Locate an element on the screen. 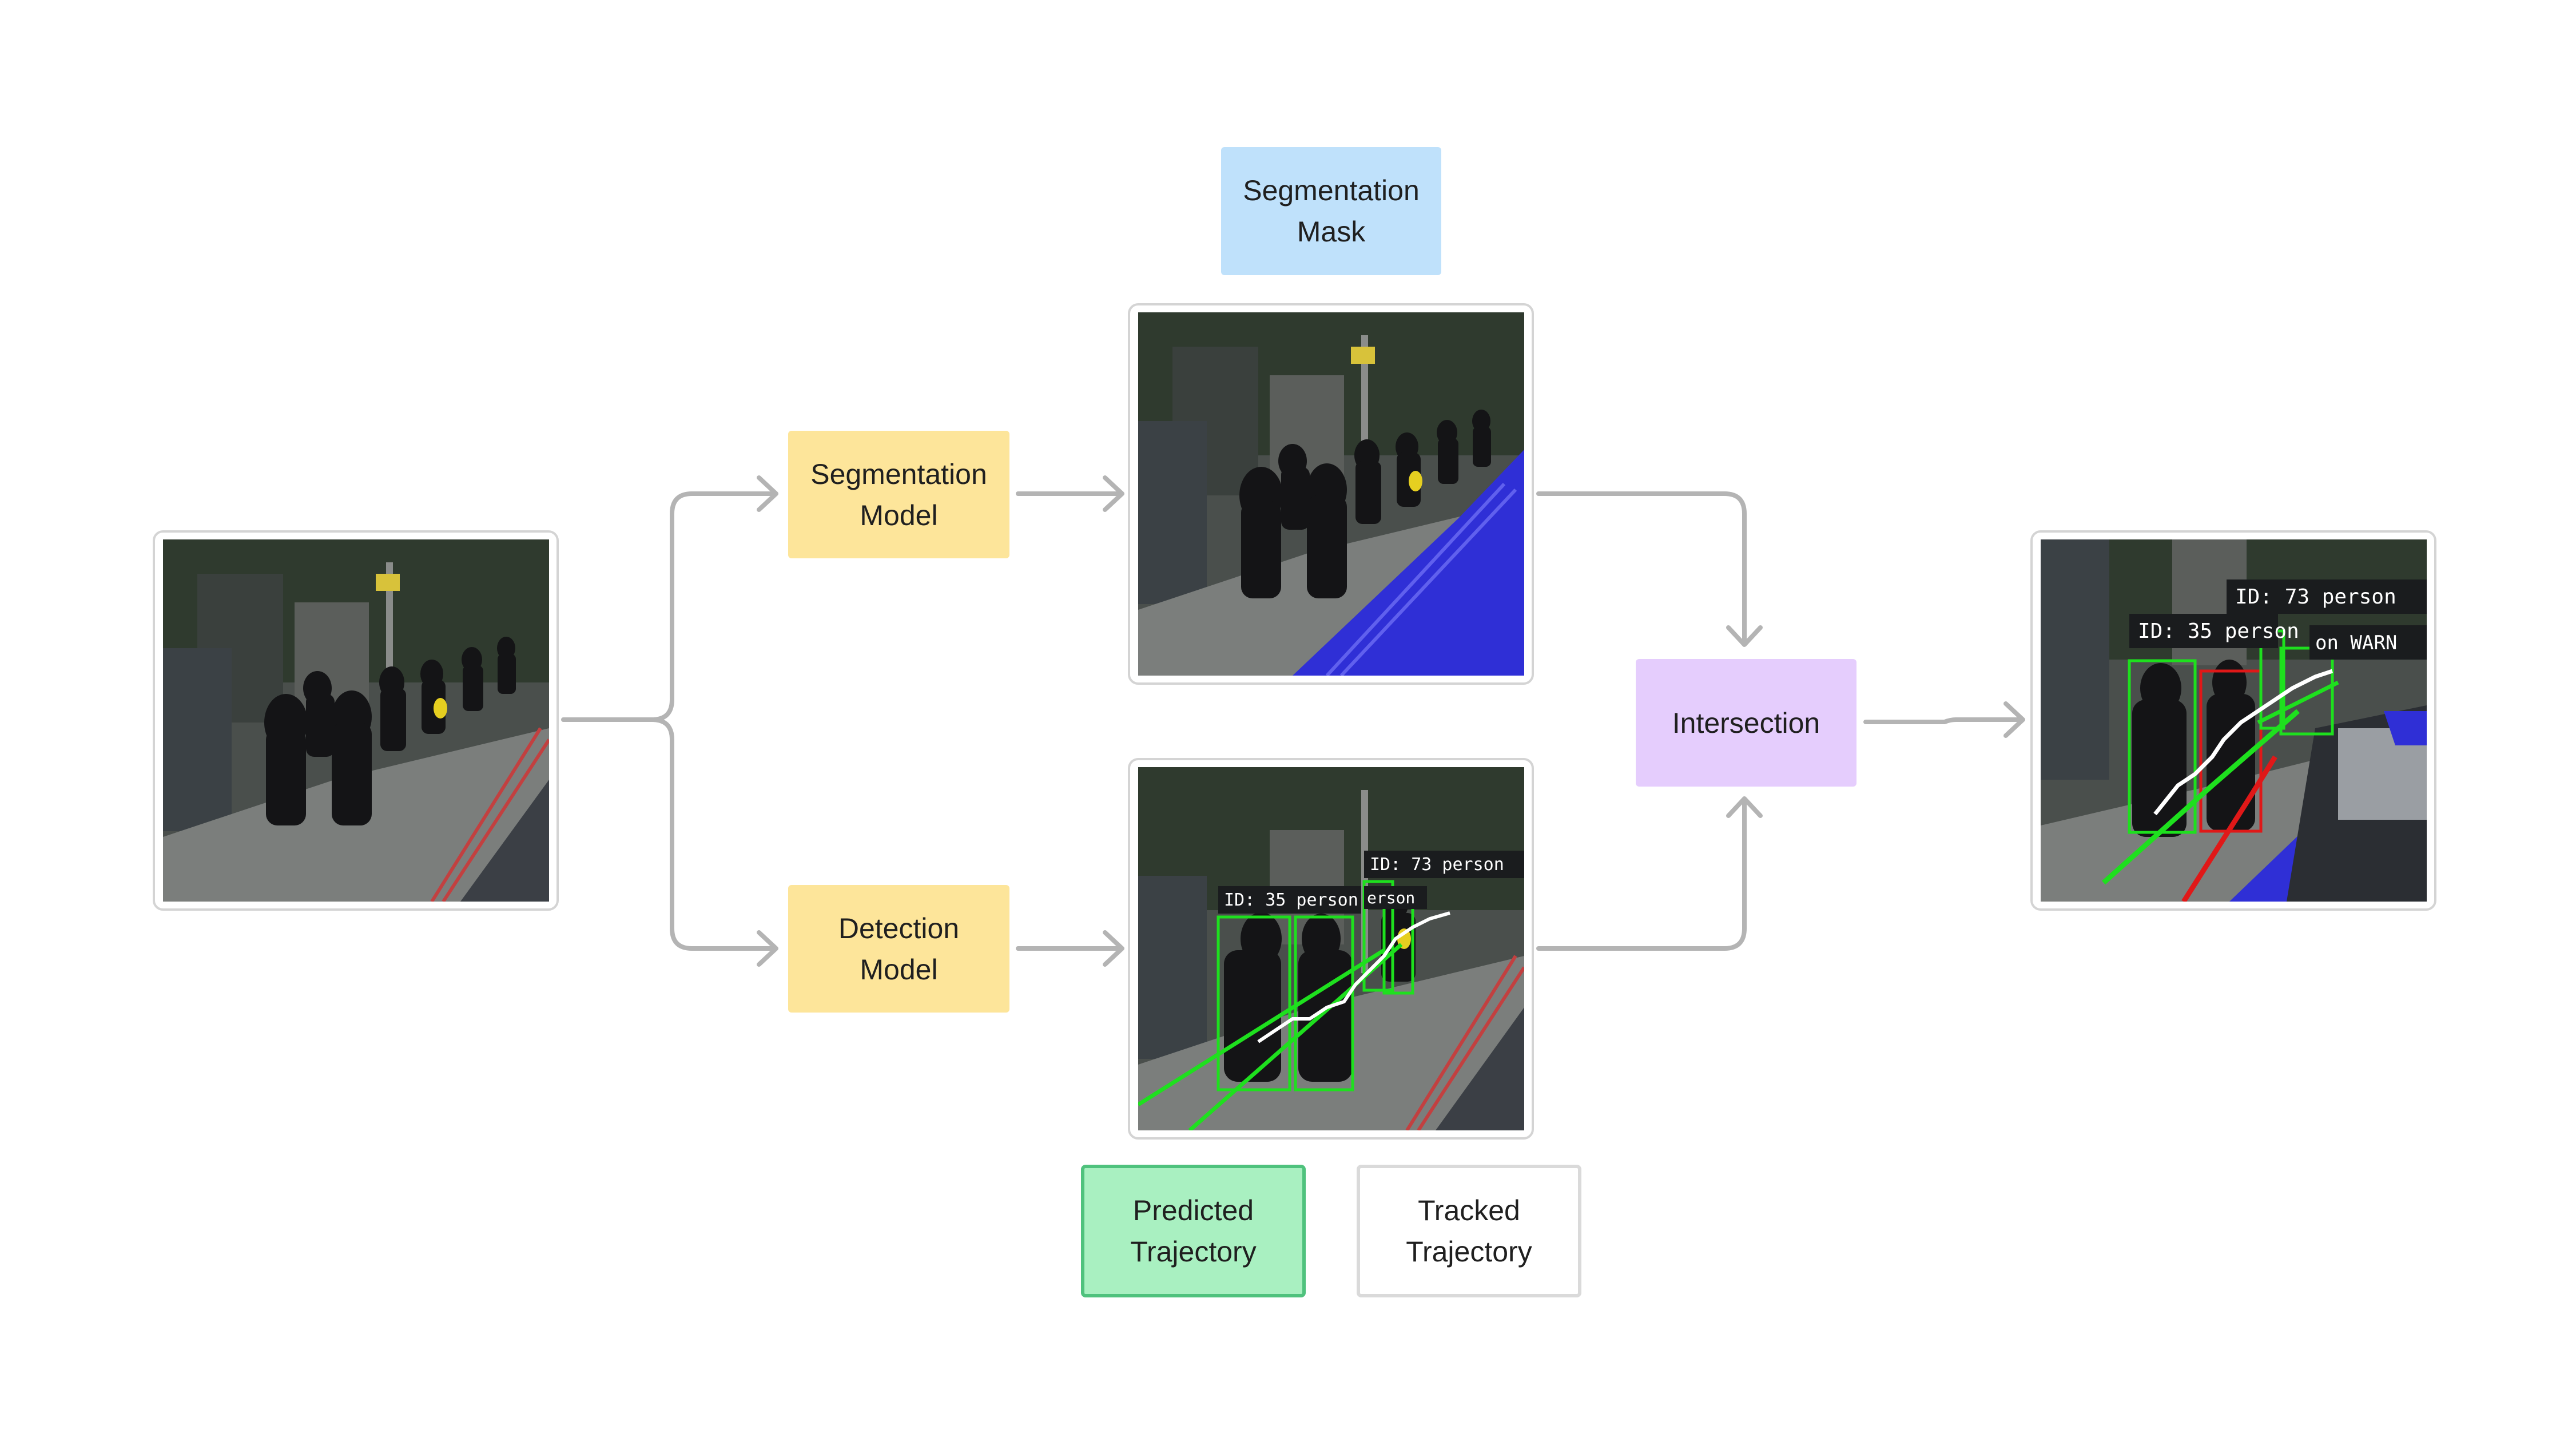 Image resolution: width=2576 pixels, height=1437 pixels. predicted-trajectory-line-2: Trajectory is located at coordinates (1194, 1252).